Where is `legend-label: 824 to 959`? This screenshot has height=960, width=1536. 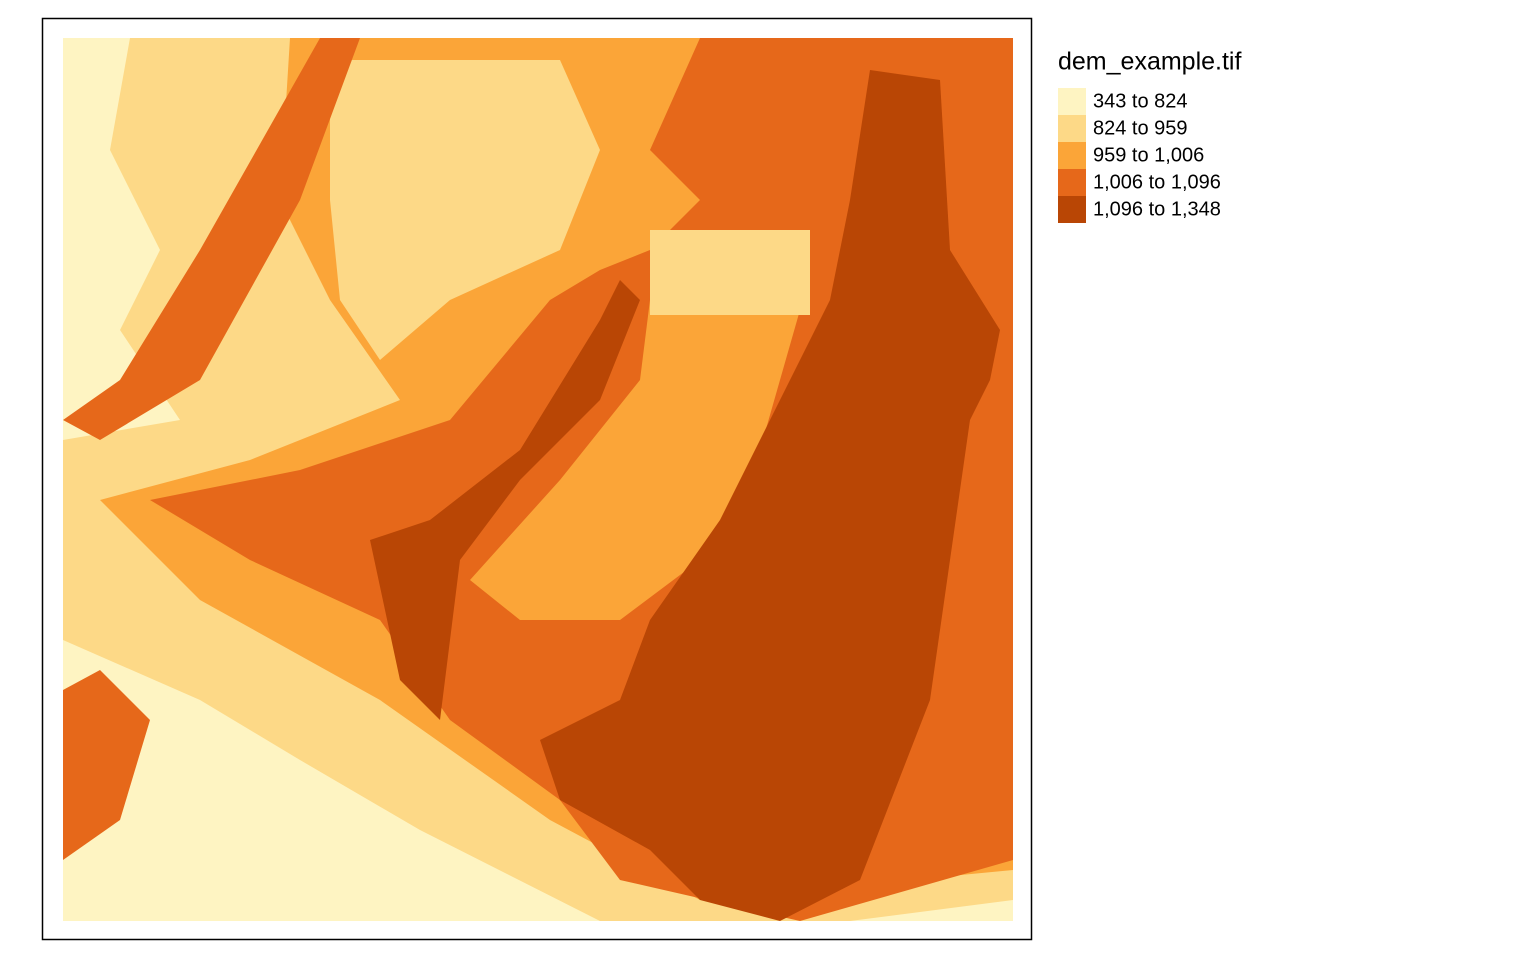 legend-label: 824 to 959 is located at coordinates (1140, 128).